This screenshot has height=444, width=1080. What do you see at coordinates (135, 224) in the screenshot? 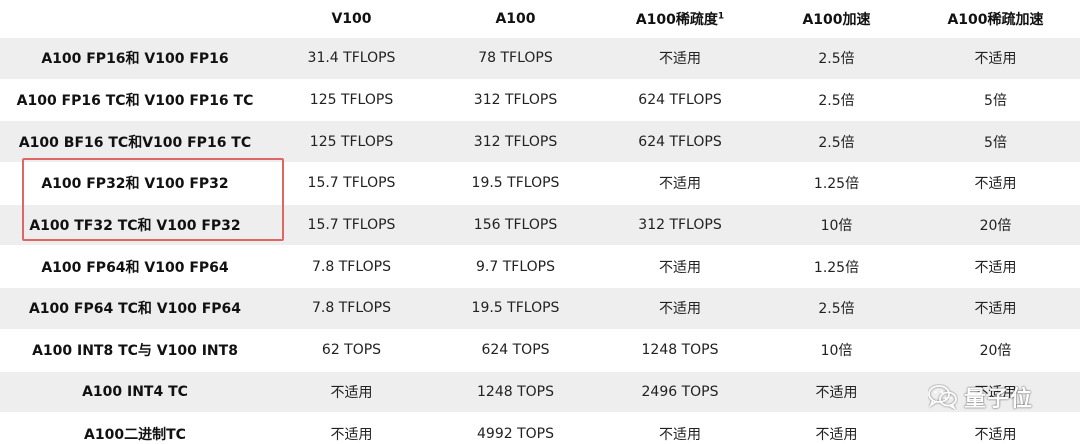
I see `row-label: A100 TF32 TC和 V100 FP32` at bounding box center [135, 224].